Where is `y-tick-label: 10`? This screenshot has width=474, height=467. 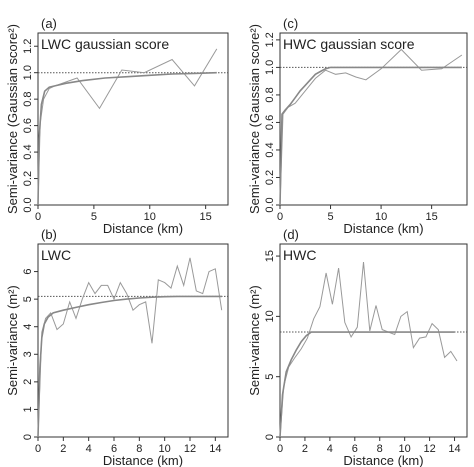
y-tick-label: 10 is located at coordinates (270, 316).